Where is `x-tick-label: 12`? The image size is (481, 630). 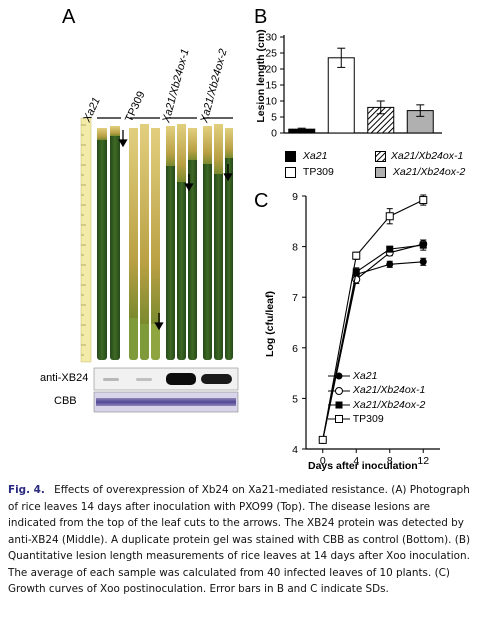 x-tick-label: 12 is located at coordinates (423, 461).